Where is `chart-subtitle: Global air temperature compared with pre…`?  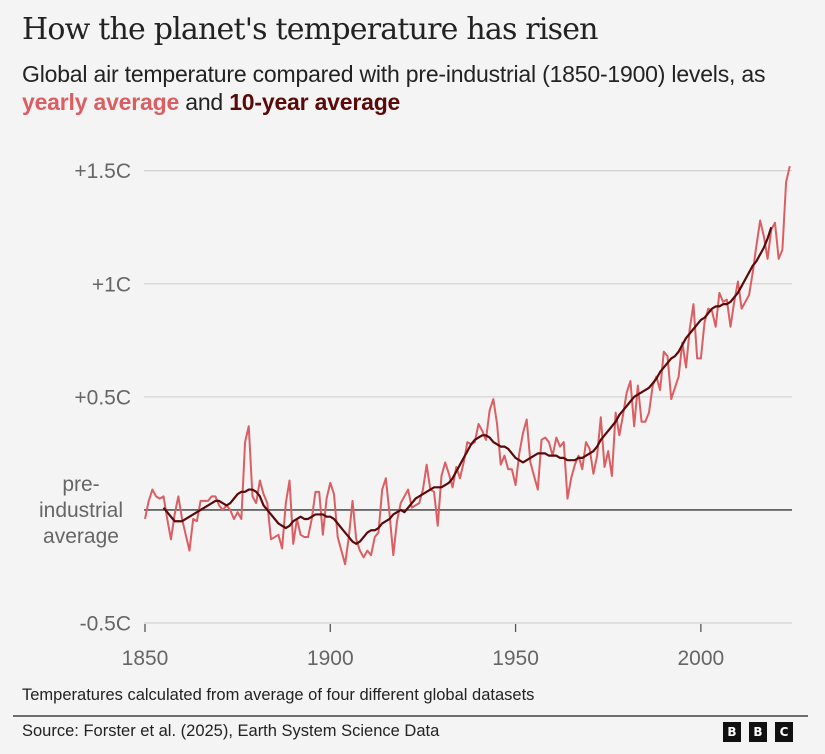
chart-subtitle: Global air temperature compared with pre… is located at coordinates (417, 88).